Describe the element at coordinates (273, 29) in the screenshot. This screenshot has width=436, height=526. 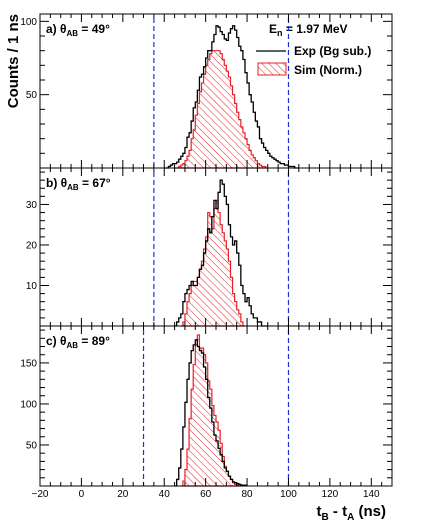
I see `energy-label-main: E` at that location.